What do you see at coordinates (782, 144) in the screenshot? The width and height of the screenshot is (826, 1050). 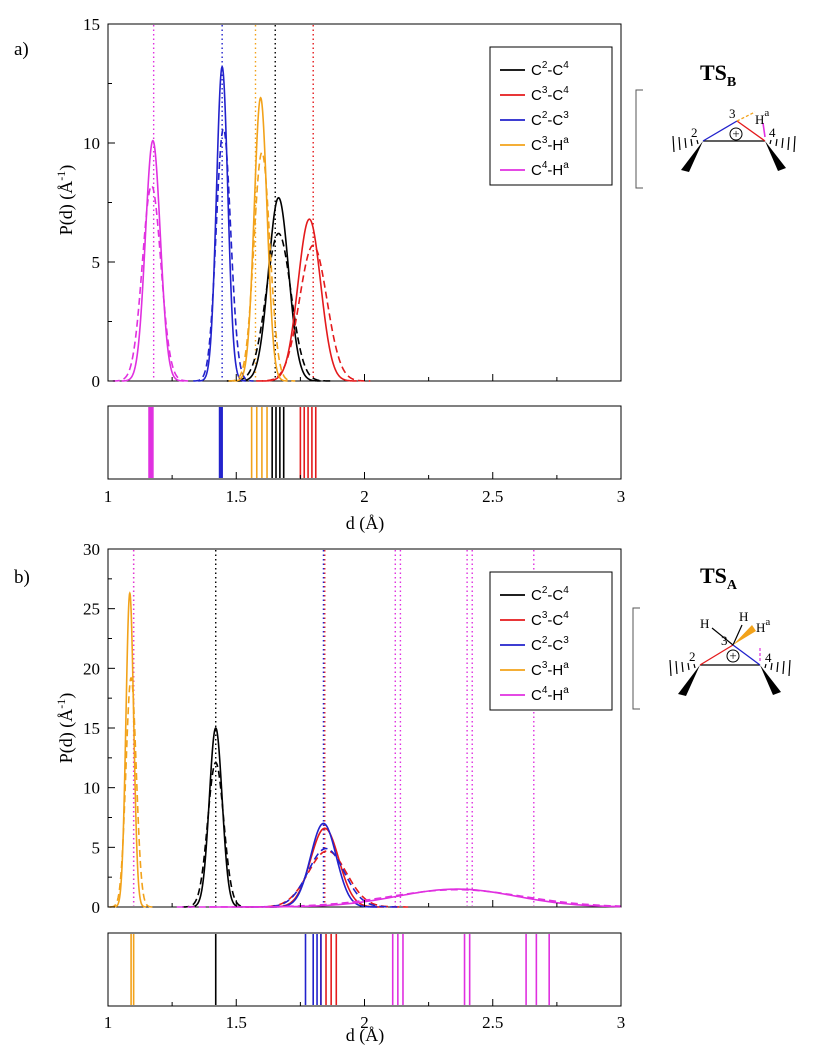 I see `ts-b-hash-right` at bounding box center [782, 144].